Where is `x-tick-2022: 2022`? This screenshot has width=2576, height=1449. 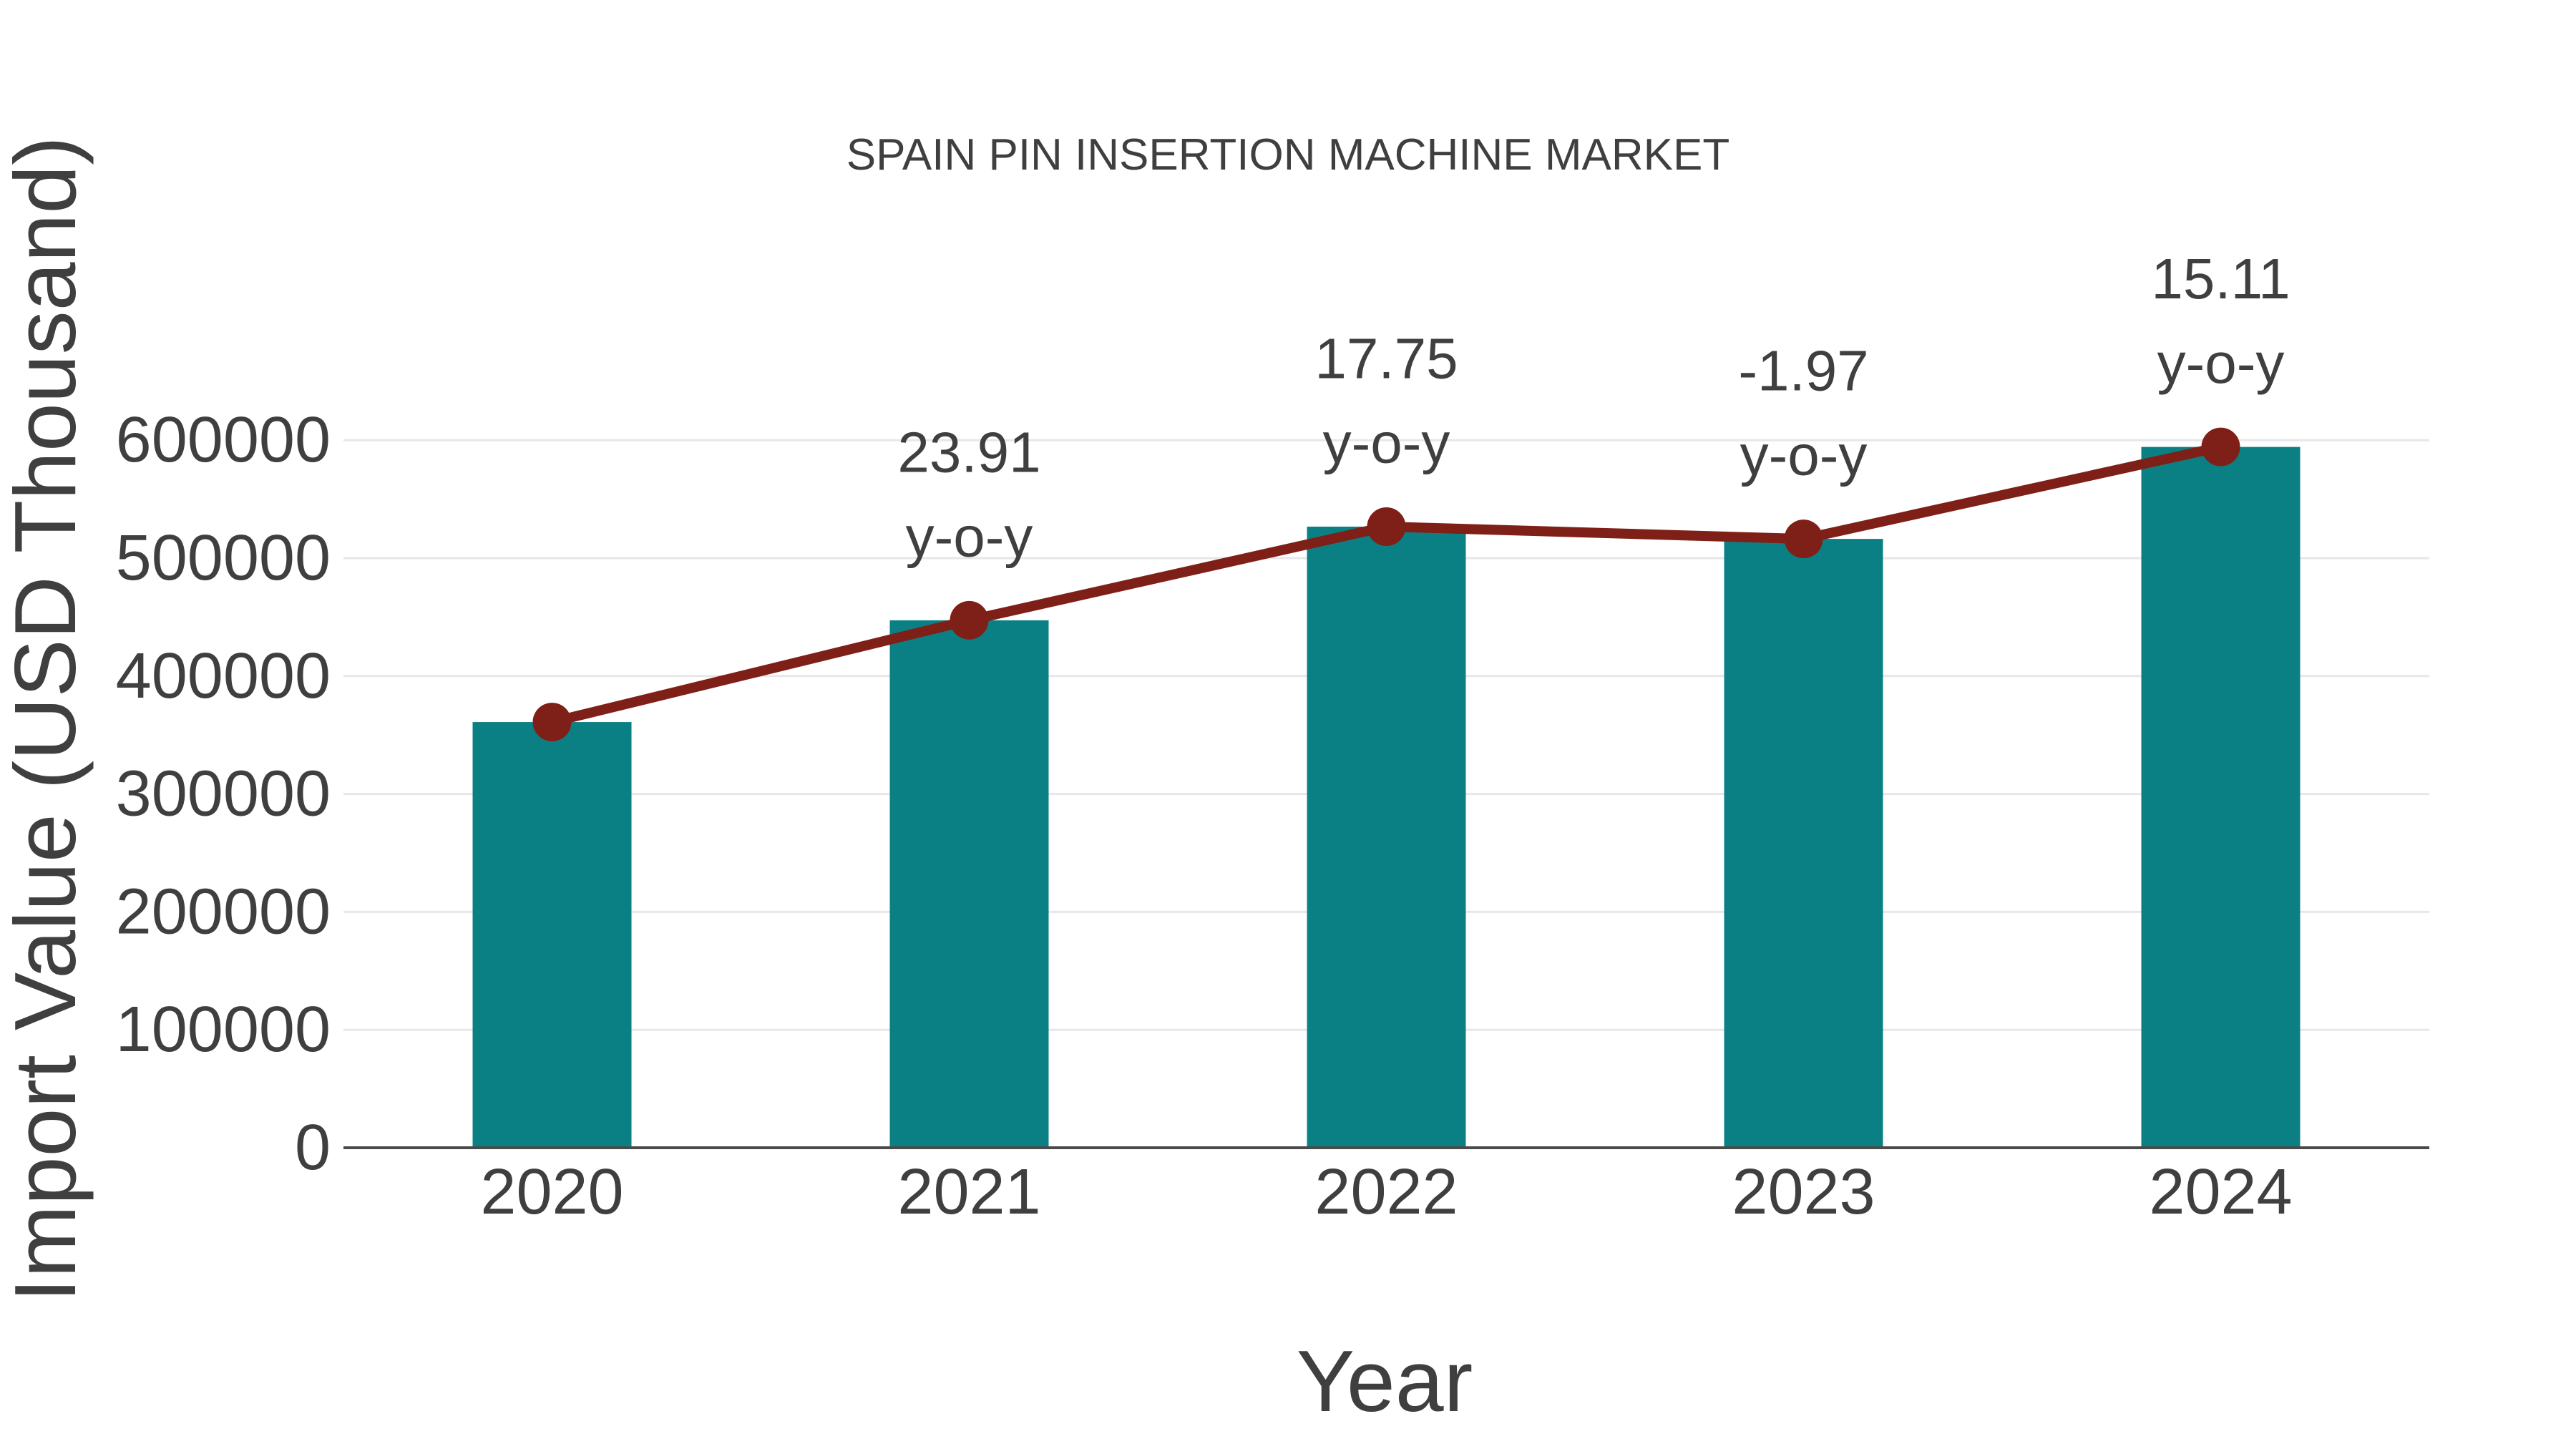
x-tick-2022: 2022 is located at coordinates (1386, 1192).